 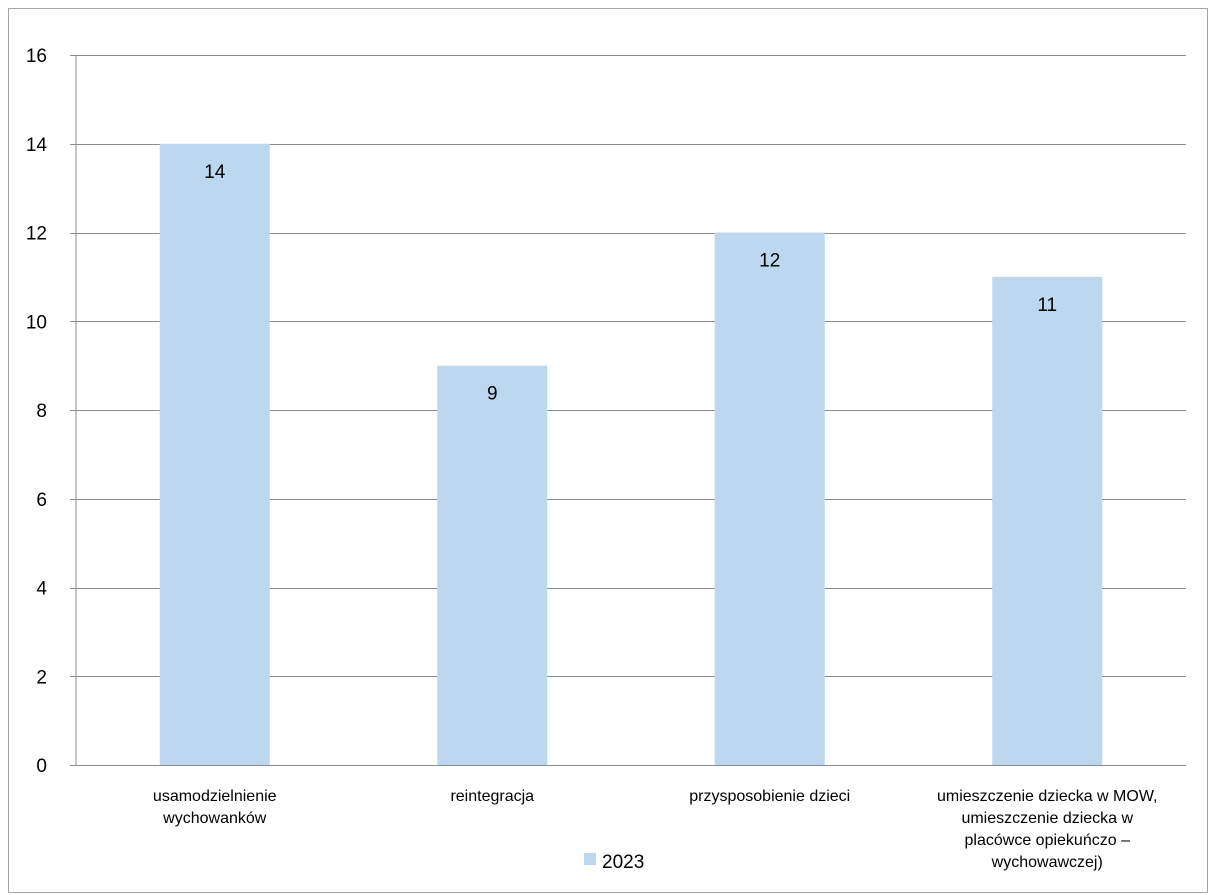 What do you see at coordinates (215, 796) in the screenshot?
I see `category-label: usamodzielnienie` at bounding box center [215, 796].